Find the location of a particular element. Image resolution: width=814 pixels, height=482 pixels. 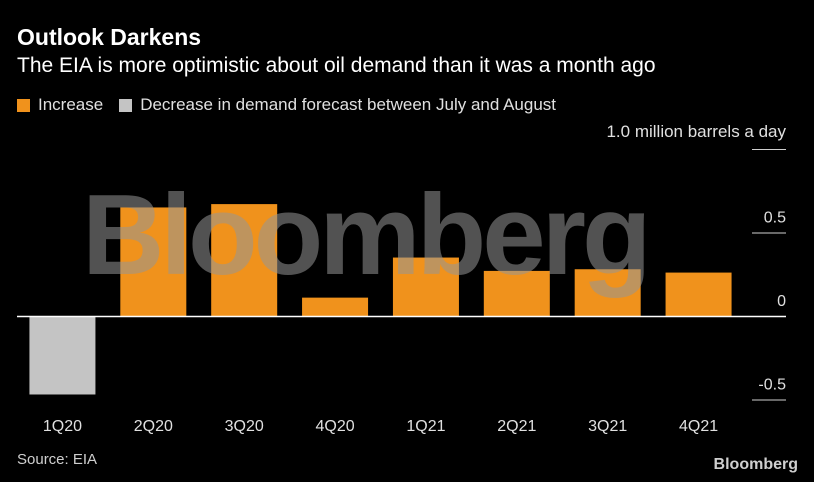

y-tick-label: 0.5 is located at coordinates (775, 218).